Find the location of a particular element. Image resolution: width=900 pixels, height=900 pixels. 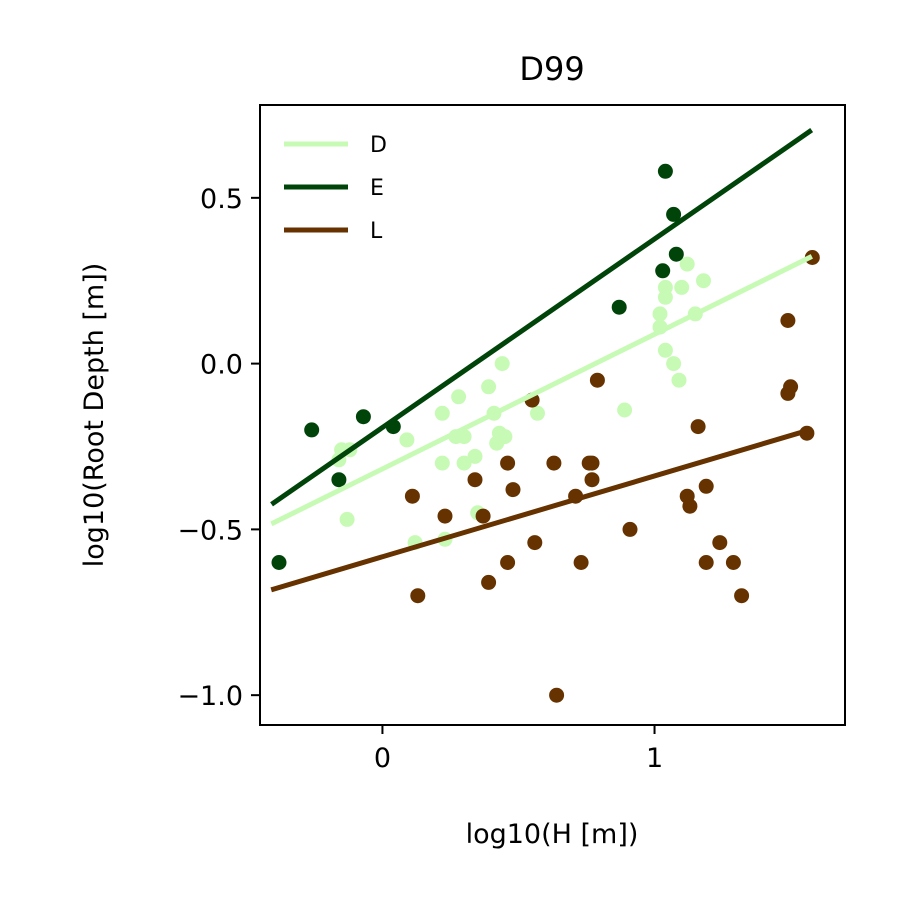

legend-label-L: L is located at coordinates (376, 231).